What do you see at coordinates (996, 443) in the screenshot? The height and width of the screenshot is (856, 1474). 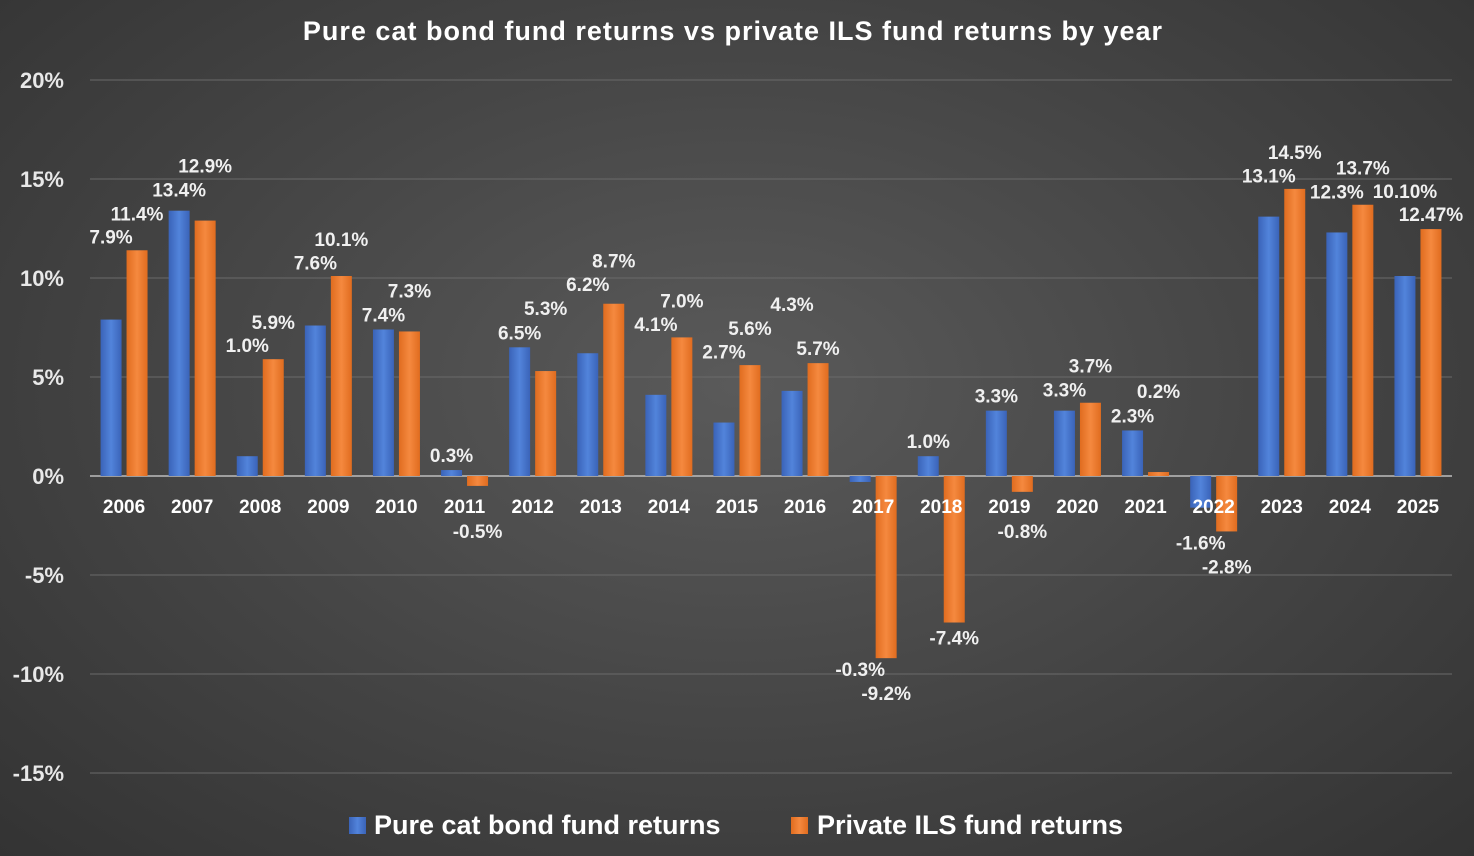 I see `bar-cat-bond-2019` at bounding box center [996, 443].